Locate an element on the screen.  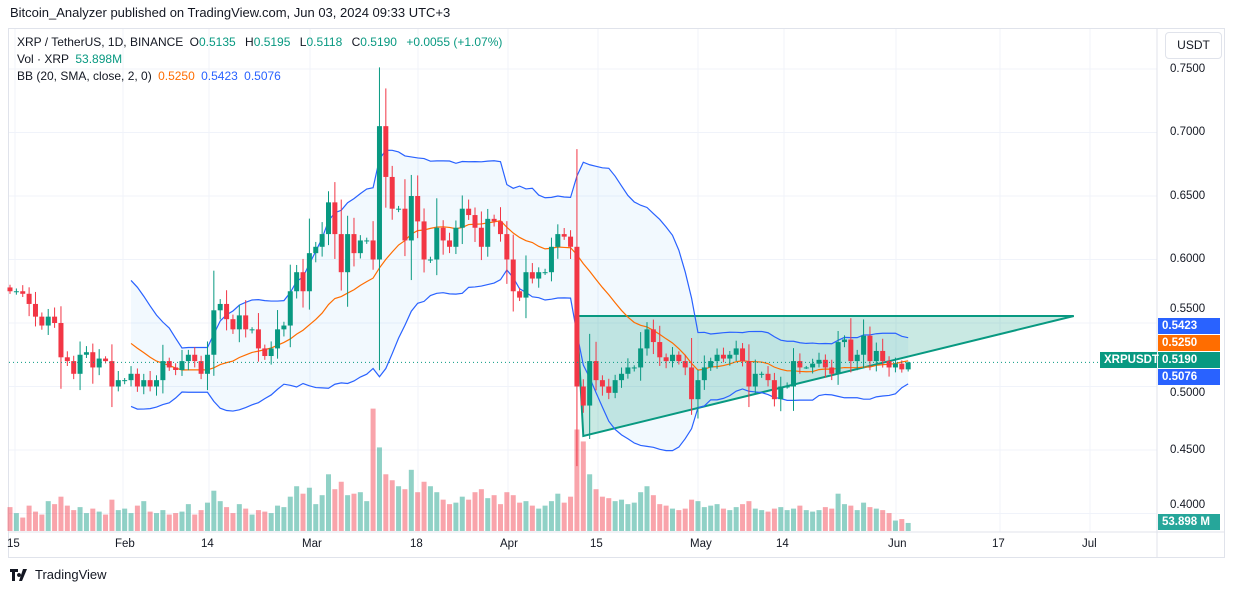
time-tick: 15 is located at coordinates (596, 544).